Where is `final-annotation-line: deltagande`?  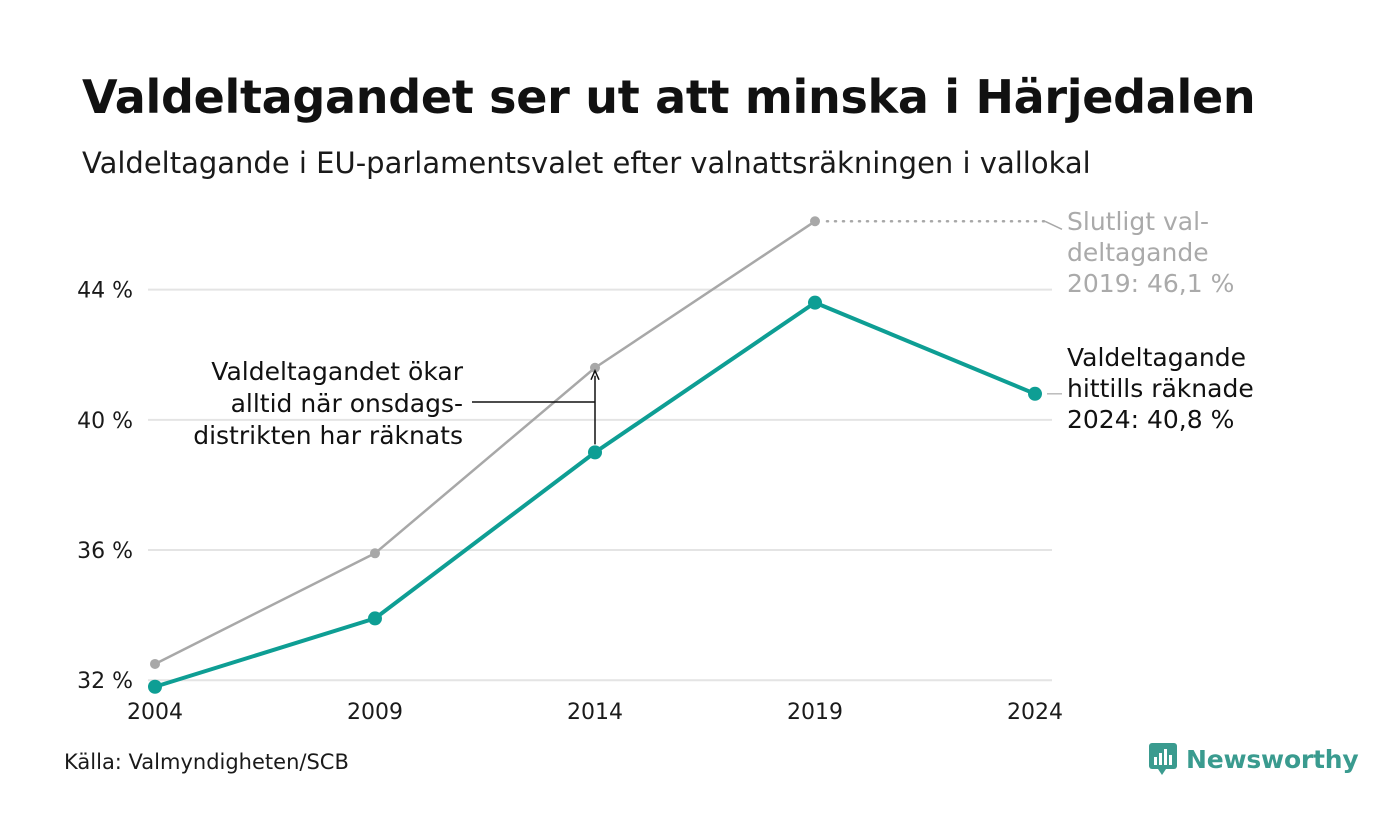 final-annotation-line: deltagande is located at coordinates (1138, 252).